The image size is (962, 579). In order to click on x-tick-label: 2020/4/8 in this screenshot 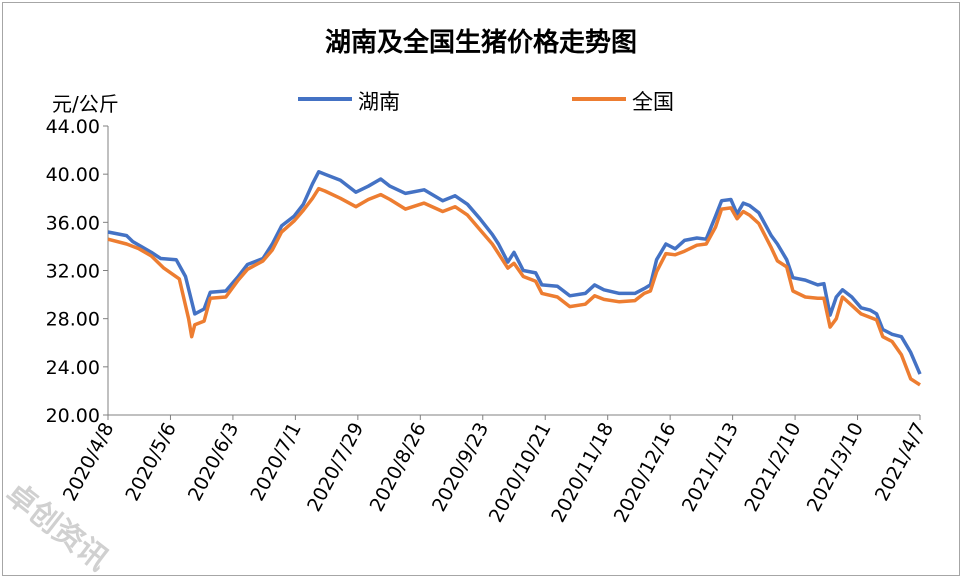, I will do `click(88, 462)`.